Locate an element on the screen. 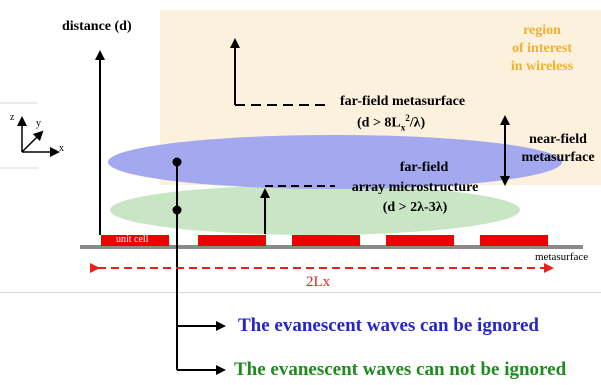 The width and height of the screenshot is (601, 385). region-line-2: of interest is located at coordinates (542, 48).